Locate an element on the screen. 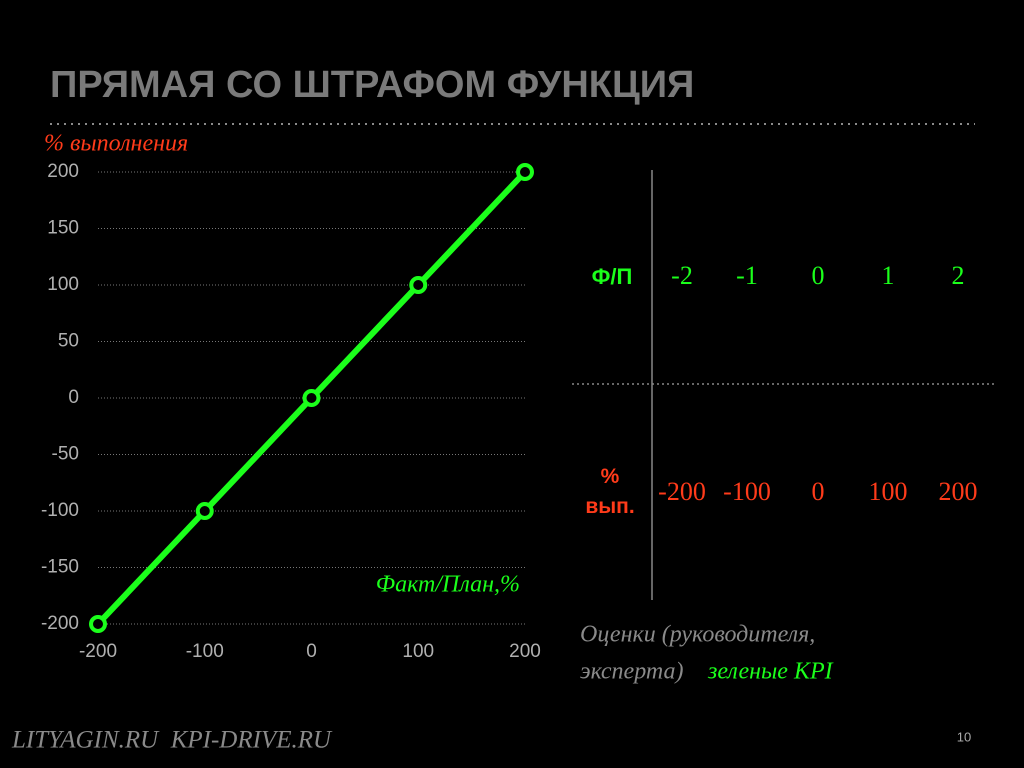 Image resolution: width=1024 pixels, height=768 pixels. table-cell: -2 is located at coordinates (682, 275).